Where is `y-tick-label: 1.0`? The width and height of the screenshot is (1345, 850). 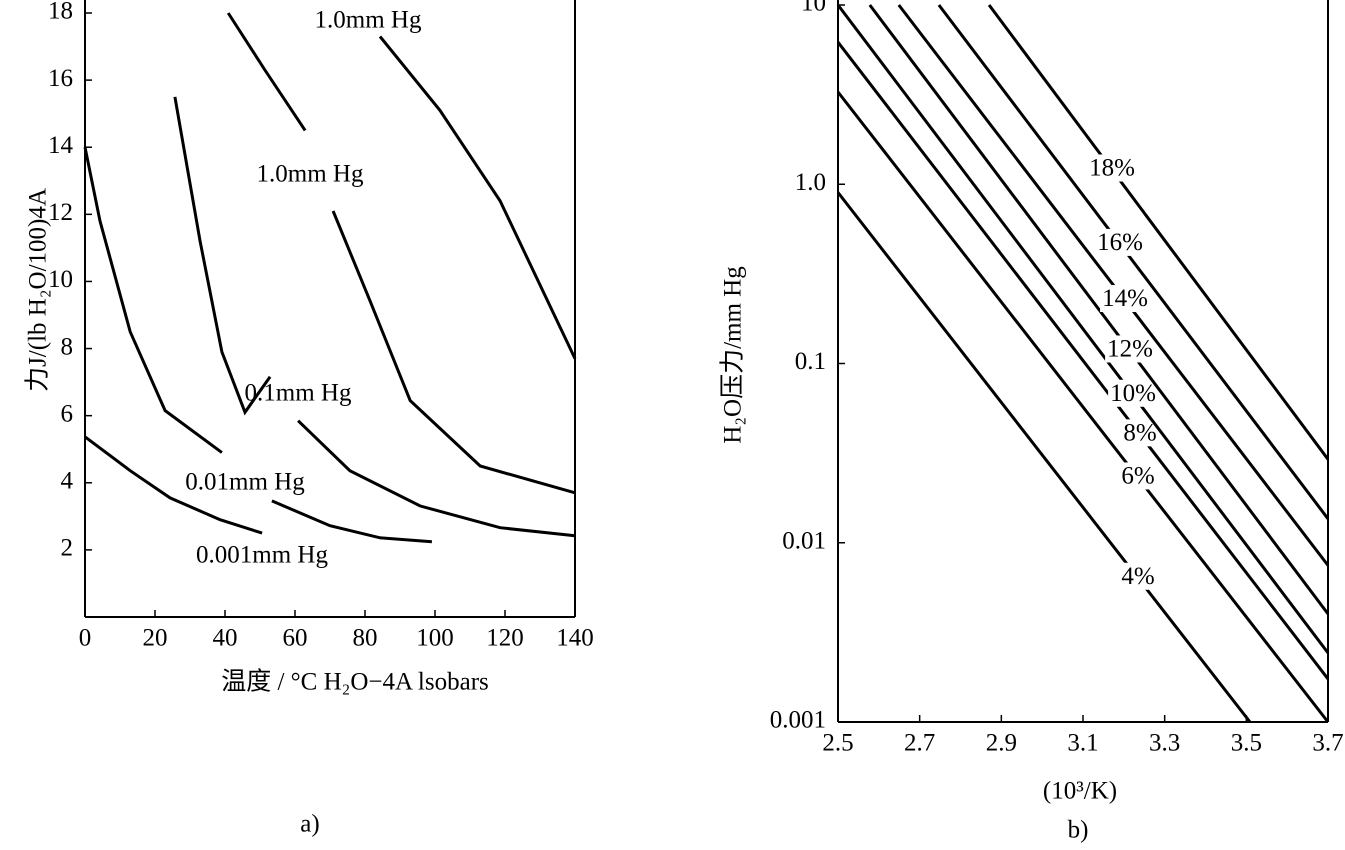 y-tick-label: 1.0 is located at coordinates (810, 182).